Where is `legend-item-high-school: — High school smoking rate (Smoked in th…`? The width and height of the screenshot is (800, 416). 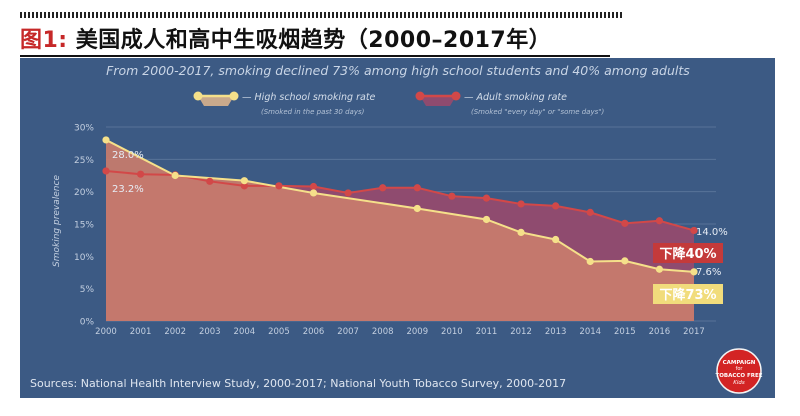 legend-item-high-school: — High school smoking rate (Smoked in th… is located at coordinates (284, 103).